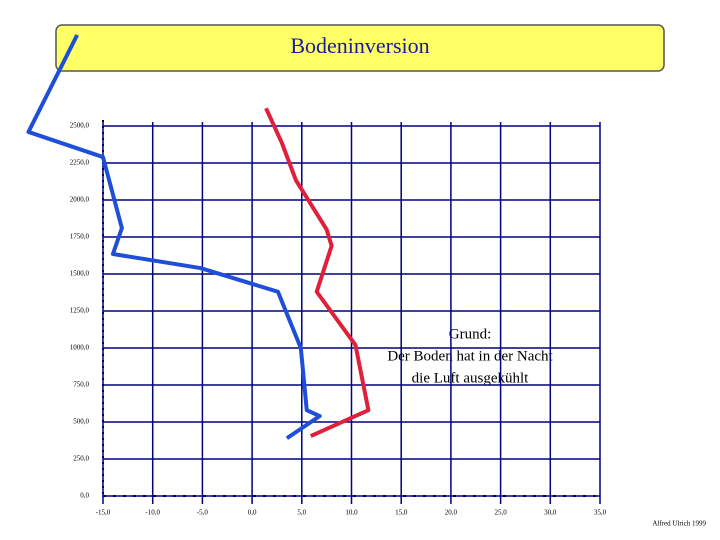 The image size is (720, 540). Describe the element at coordinates (81, 459) in the screenshot. I see `y-tick-label: 250,0` at that location.